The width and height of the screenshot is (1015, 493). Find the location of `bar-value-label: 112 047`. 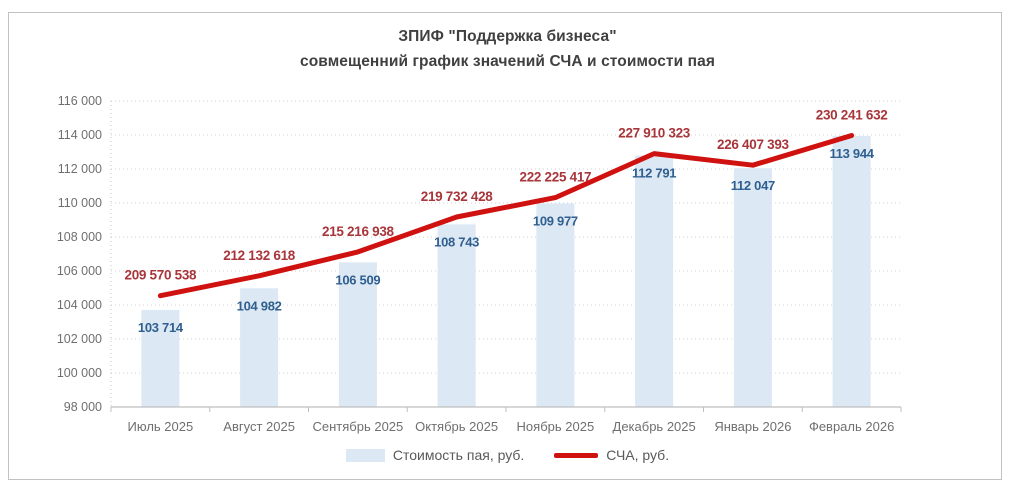

bar-value-label: 112 047 is located at coordinates (753, 185).